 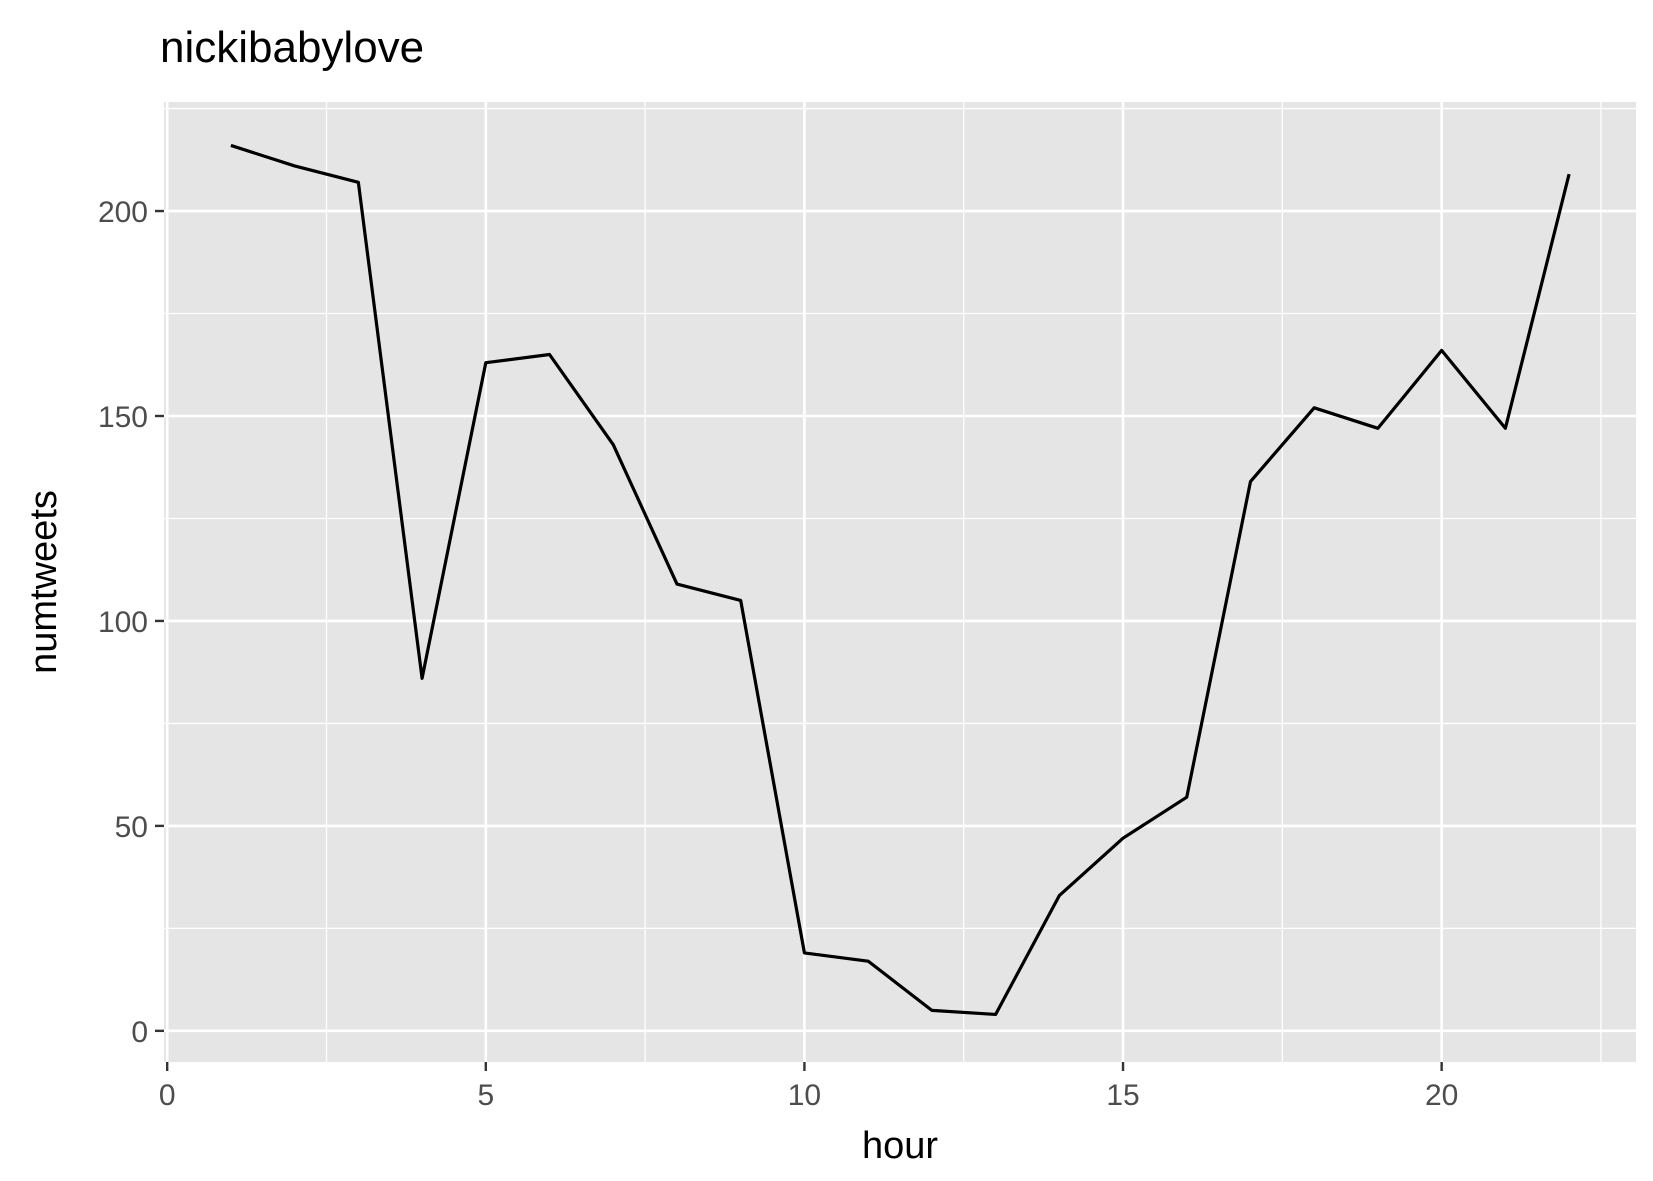 What do you see at coordinates (1441, 1095) in the screenshot?
I see `x-tick-label: 20` at bounding box center [1441, 1095].